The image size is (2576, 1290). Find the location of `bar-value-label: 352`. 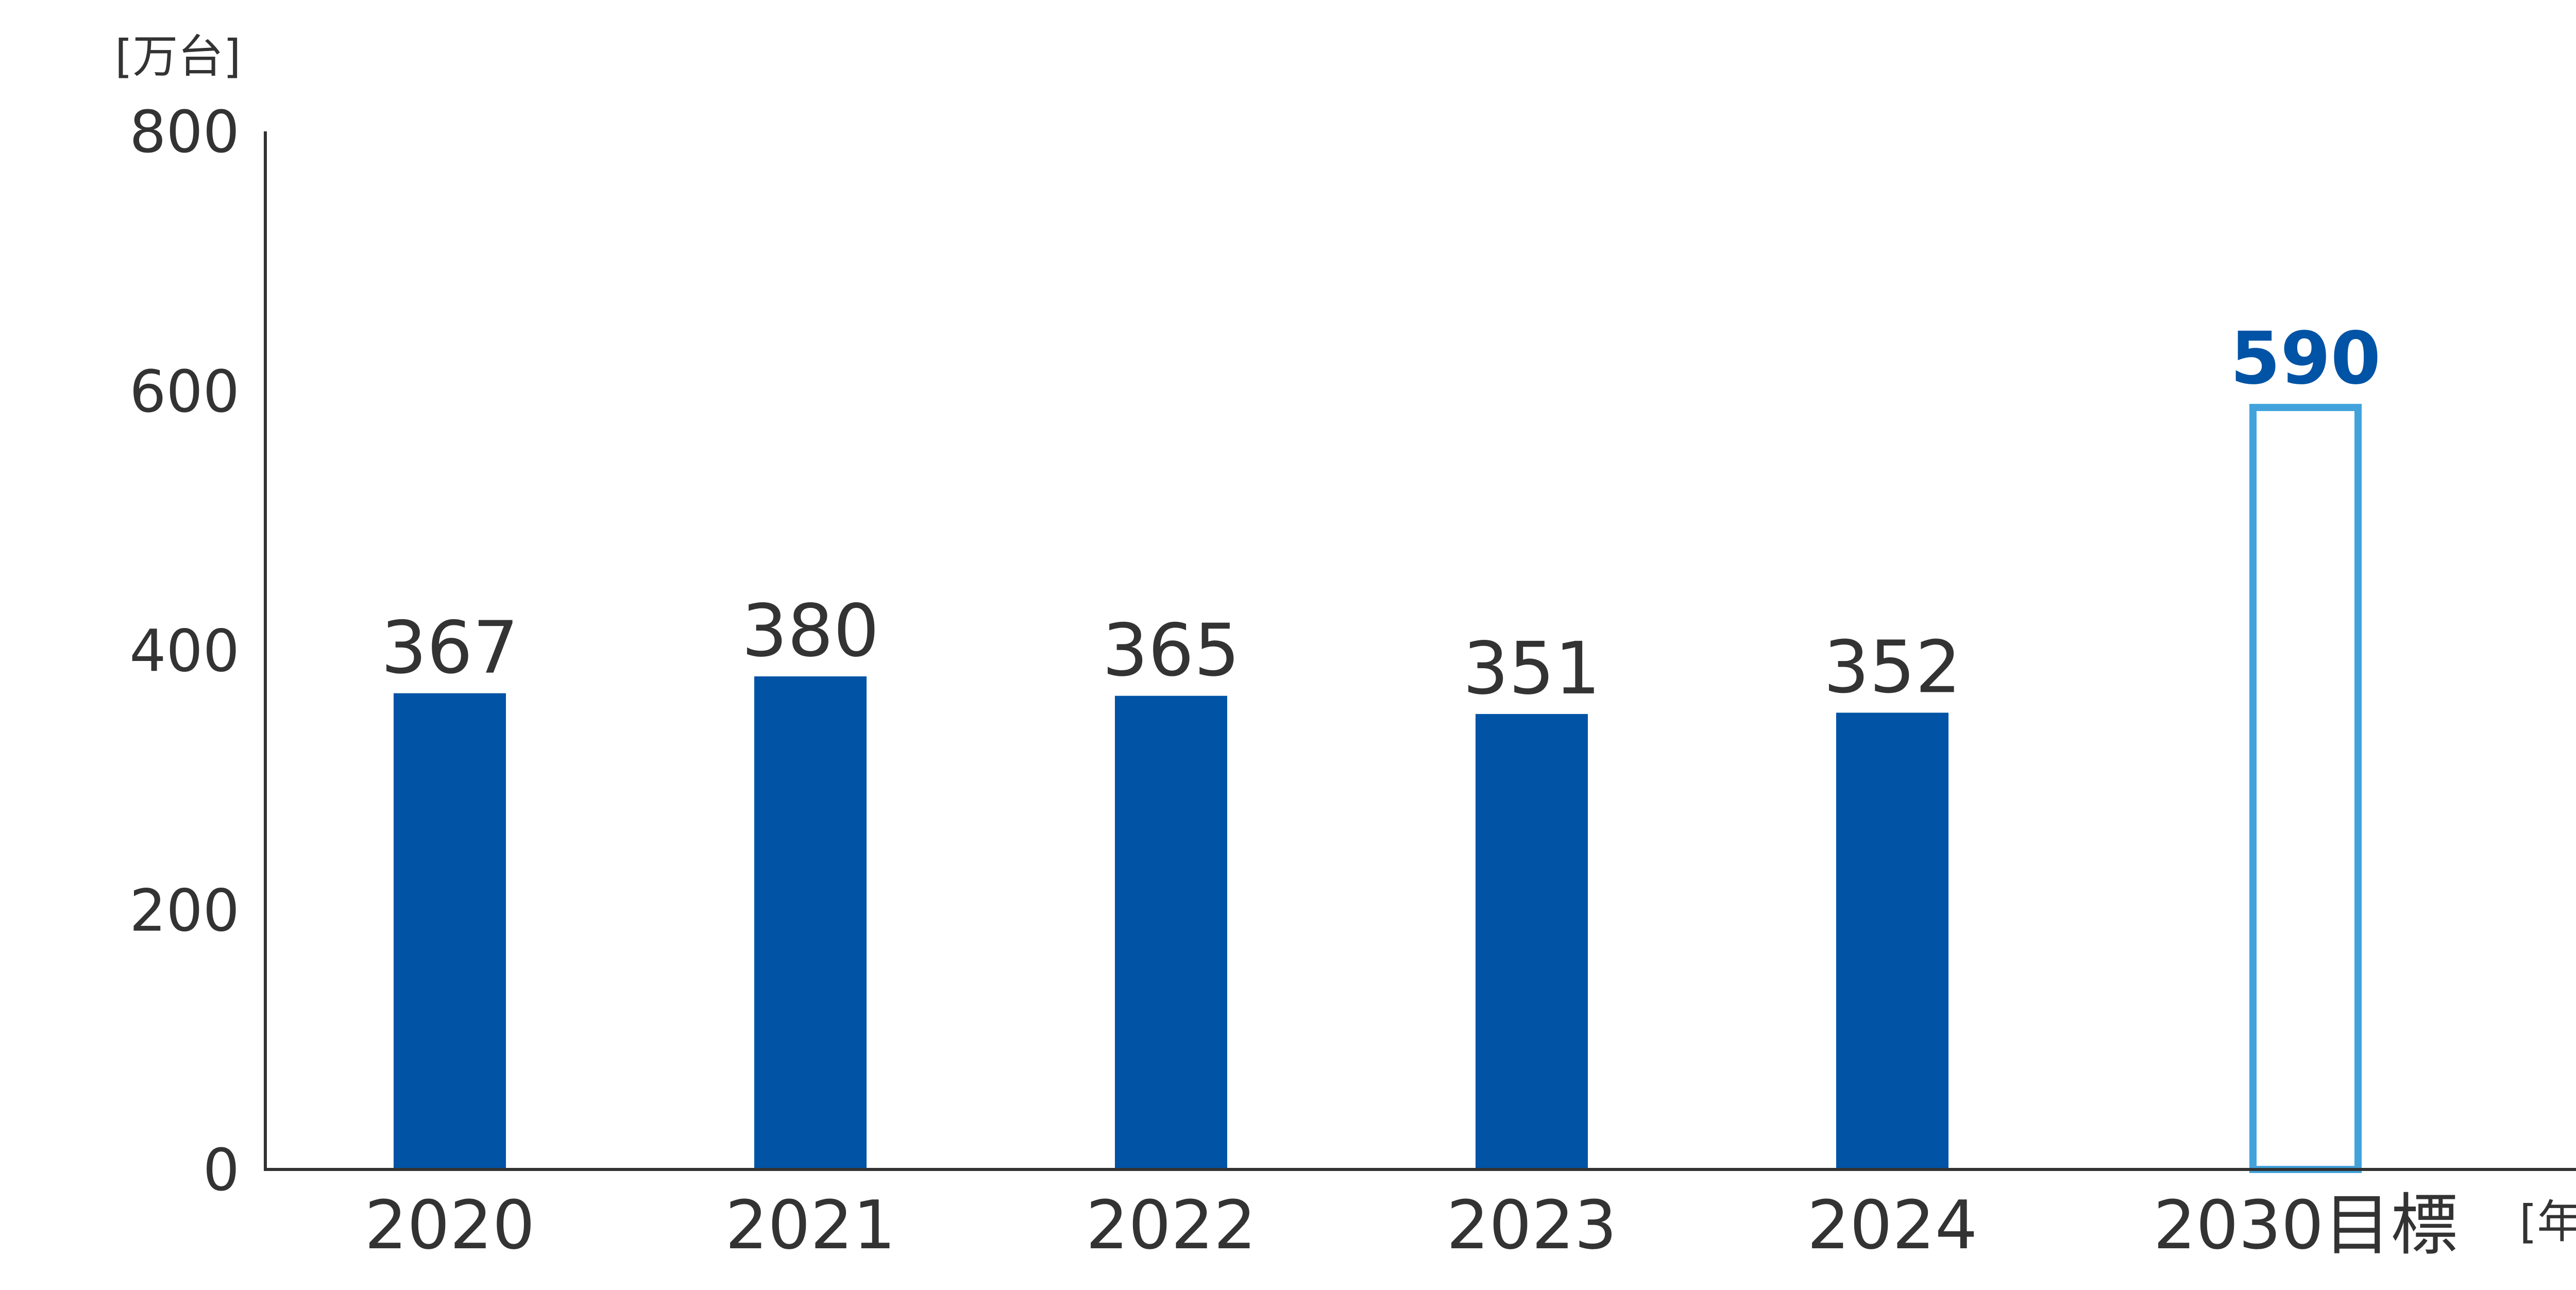

bar-value-label: 352 is located at coordinates (1892, 667).